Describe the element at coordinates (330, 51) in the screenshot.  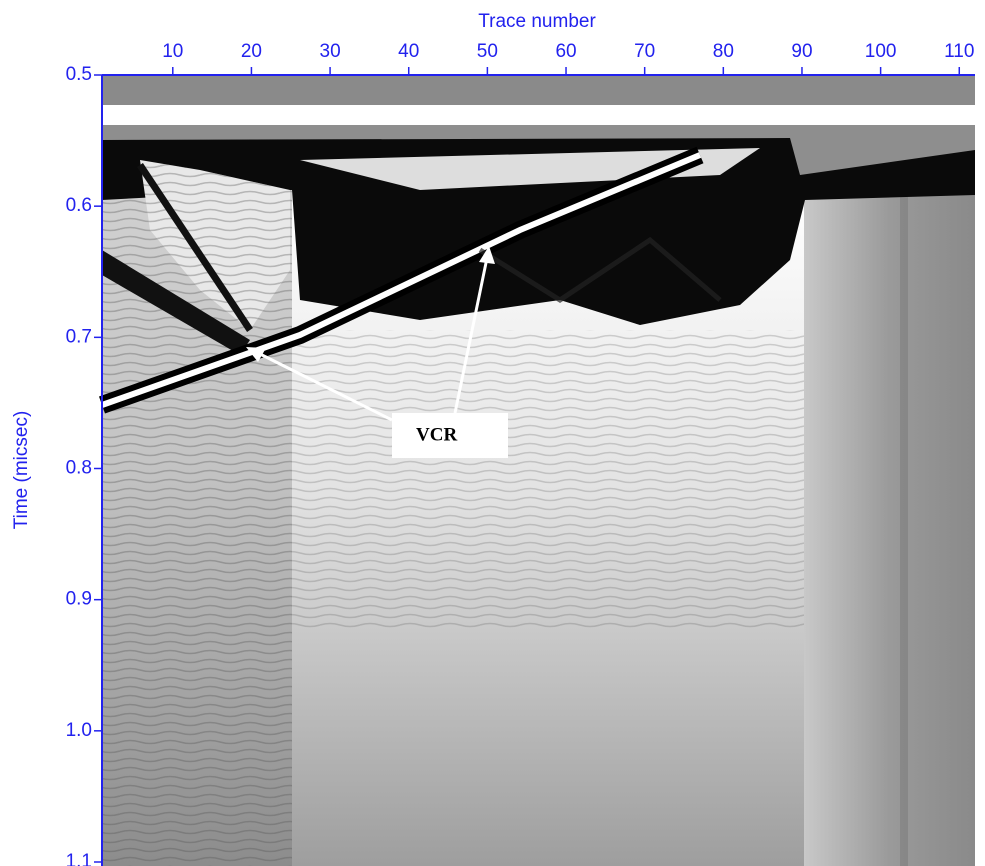
I see `x-tick-label: 30` at that location.